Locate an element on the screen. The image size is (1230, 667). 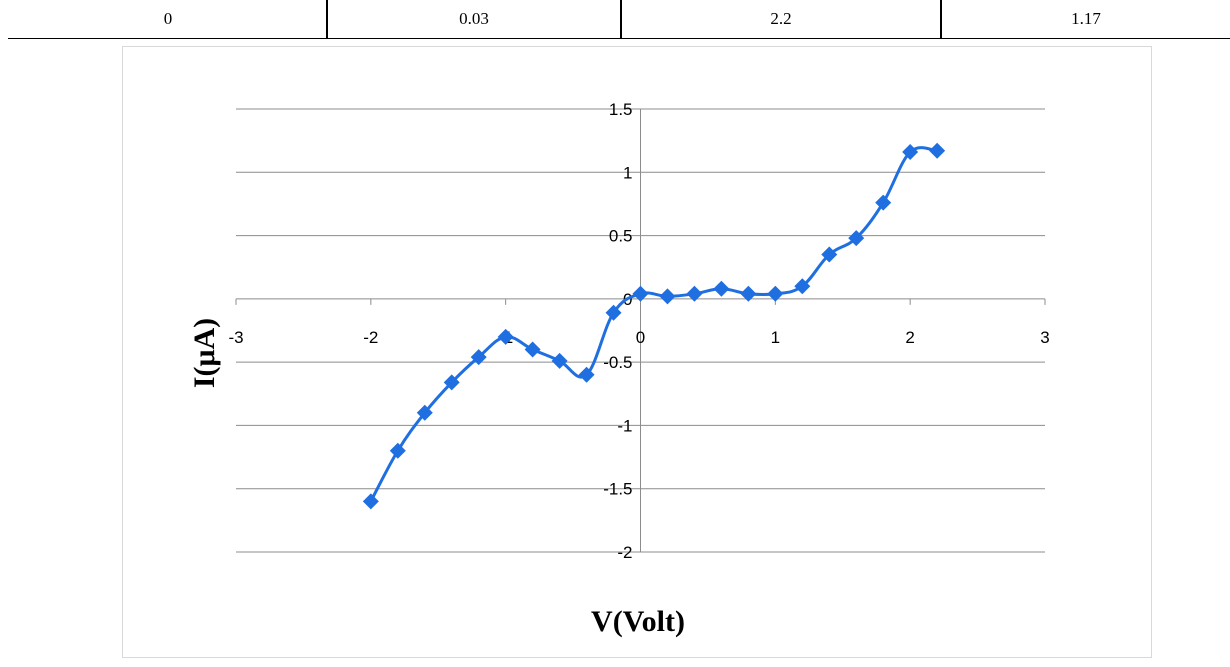
y-tick-label: -0.5 is located at coordinates (617, 362).